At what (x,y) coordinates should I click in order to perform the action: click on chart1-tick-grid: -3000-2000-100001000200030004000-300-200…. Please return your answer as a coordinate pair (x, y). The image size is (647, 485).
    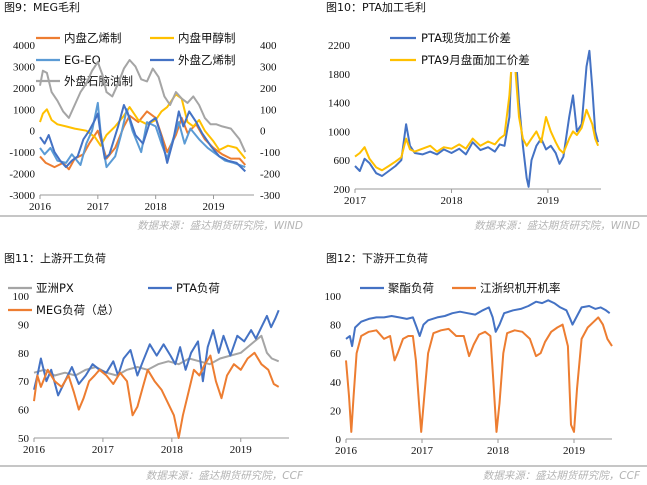
    Looking at the image, I should click on (144, 126).